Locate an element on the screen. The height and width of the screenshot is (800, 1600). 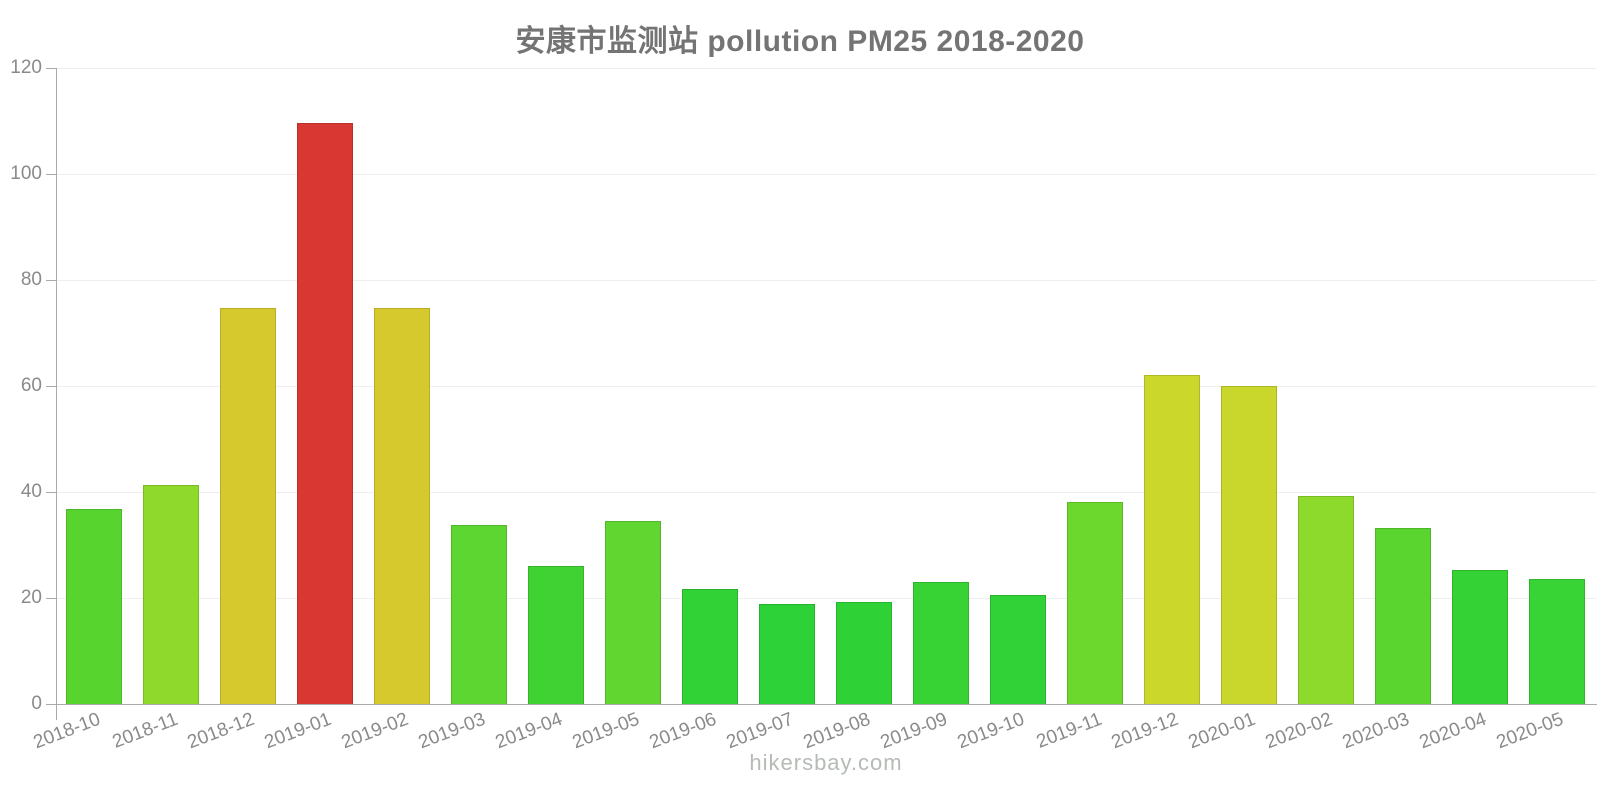
y-tick-label-60: 60 is located at coordinates (31, 385).